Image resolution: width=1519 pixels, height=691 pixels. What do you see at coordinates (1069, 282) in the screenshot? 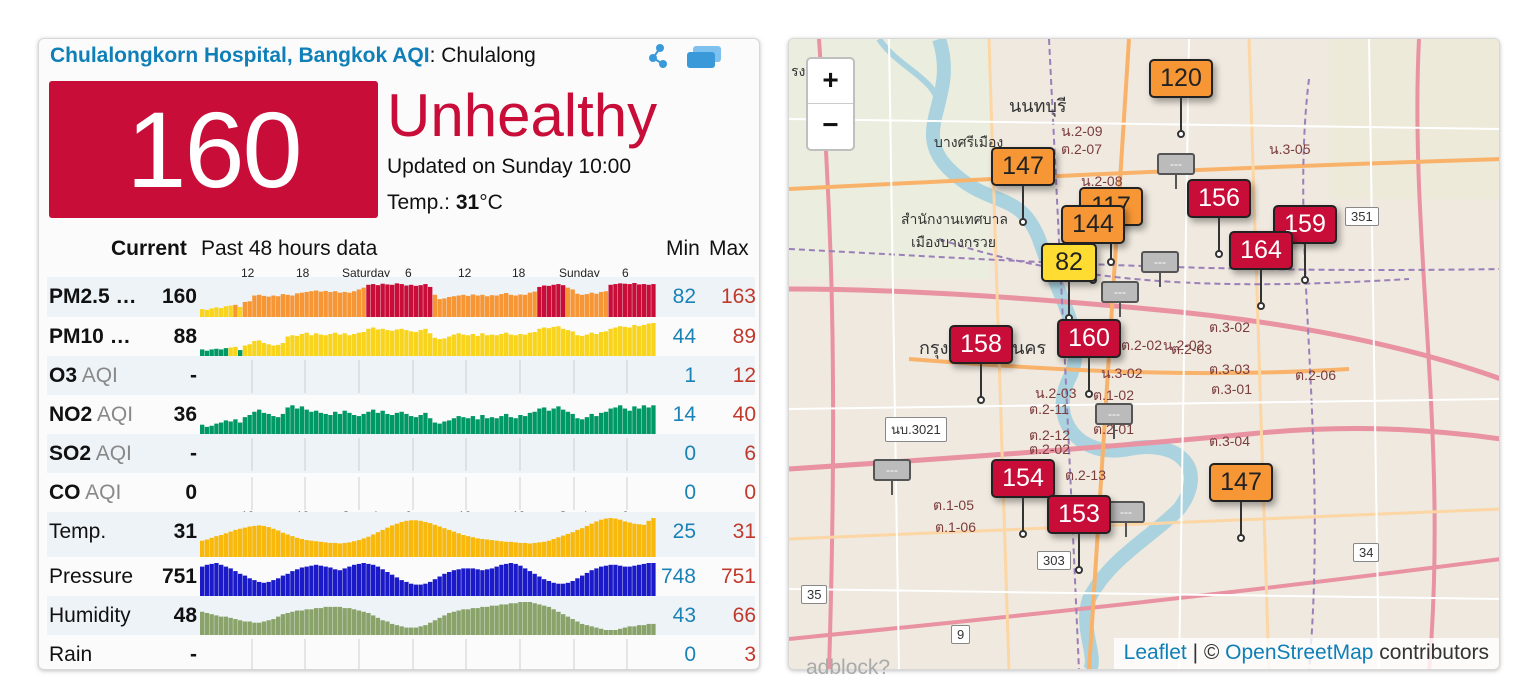
I see `aqi-marker: 82` at bounding box center [1069, 282].